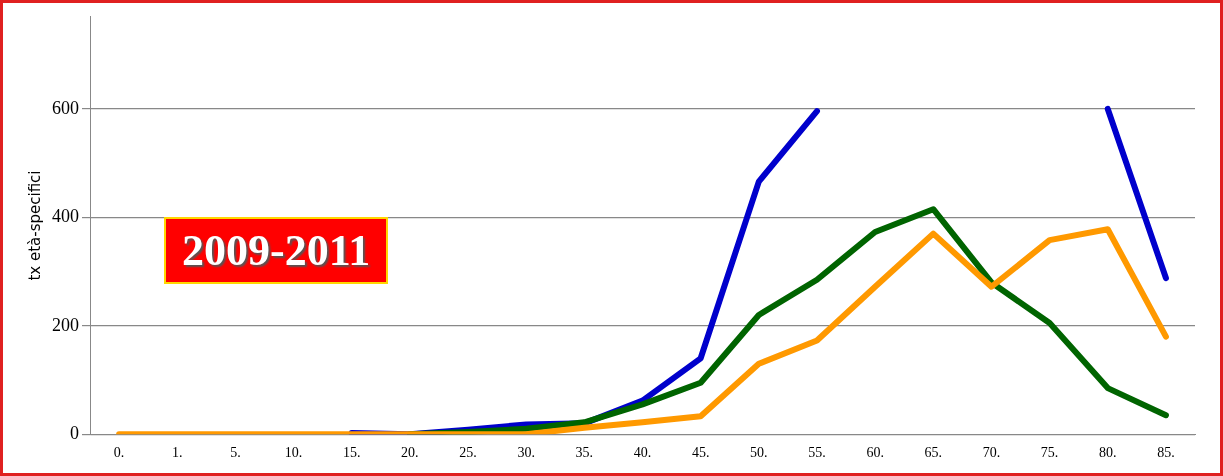  Describe the element at coordinates (584, 453) in the screenshot. I see `x-tick-label: 35.` at that location.